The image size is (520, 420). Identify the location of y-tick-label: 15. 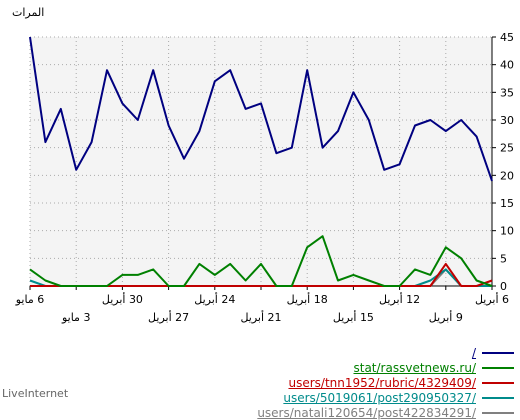
(507, 203).